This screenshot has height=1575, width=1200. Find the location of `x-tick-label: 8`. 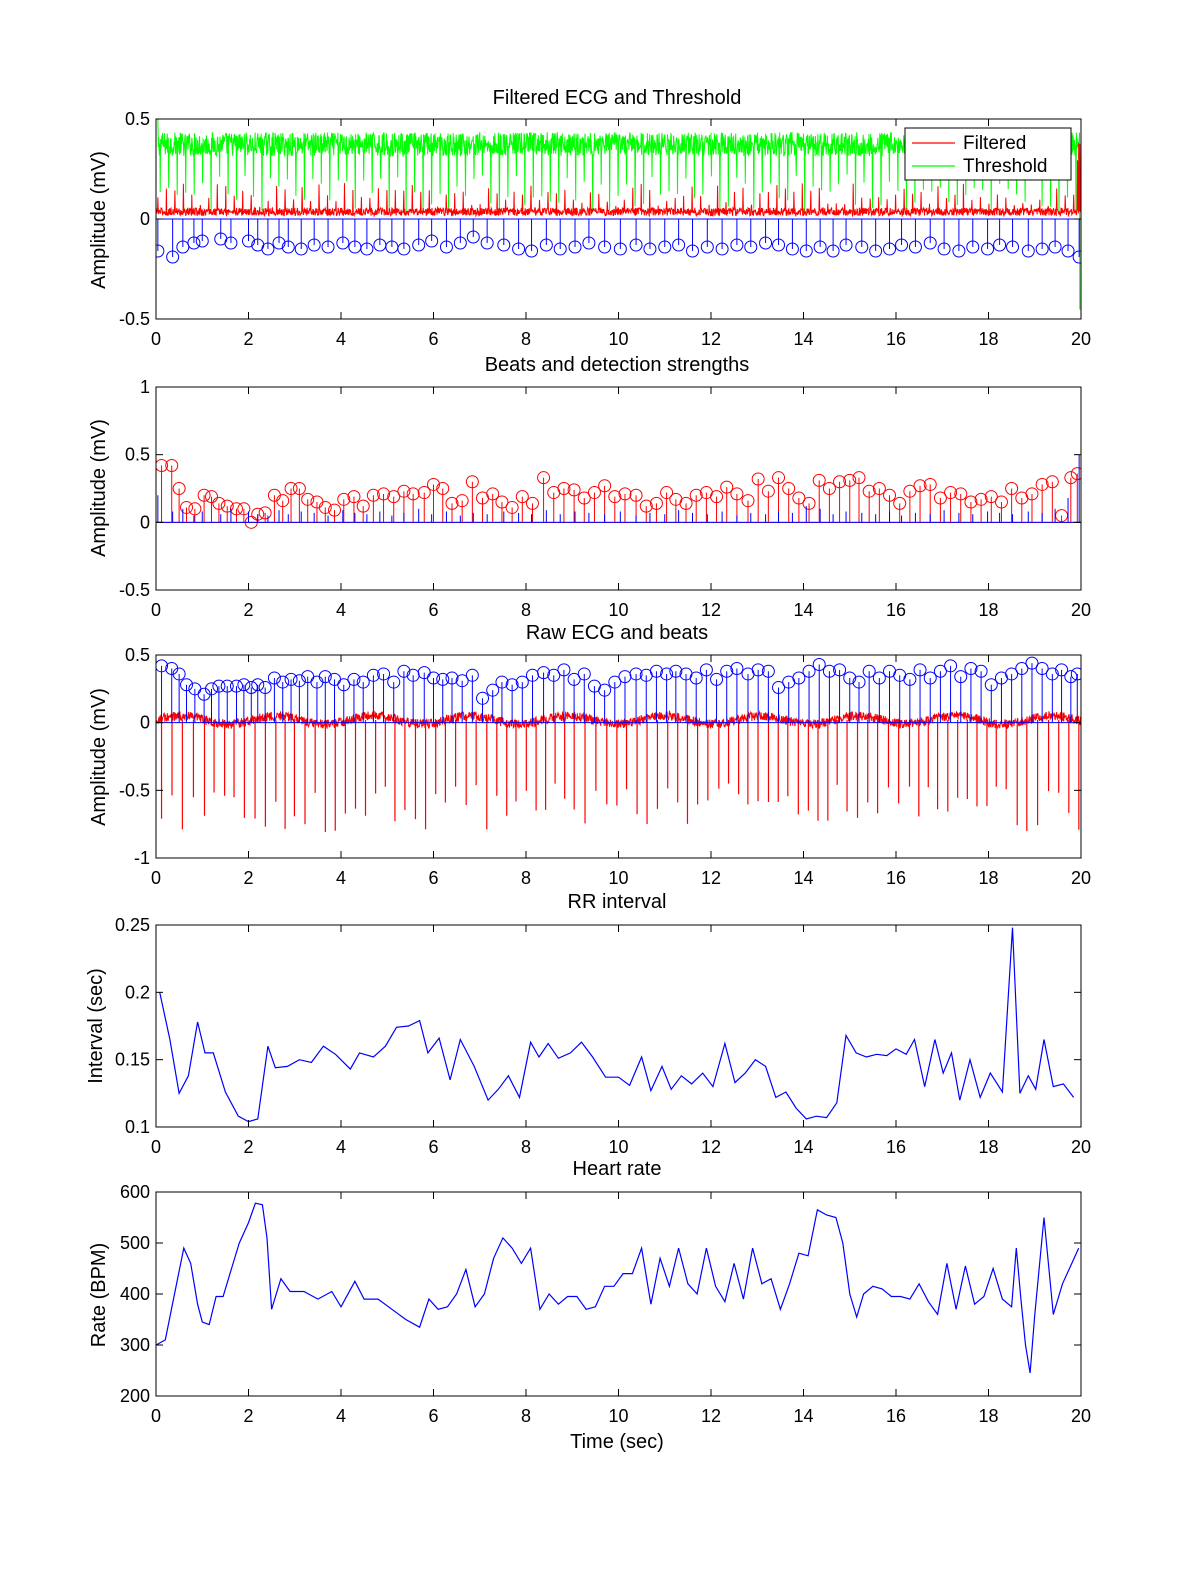

x-tick-label: 8 is located at coordinates (526, 339).